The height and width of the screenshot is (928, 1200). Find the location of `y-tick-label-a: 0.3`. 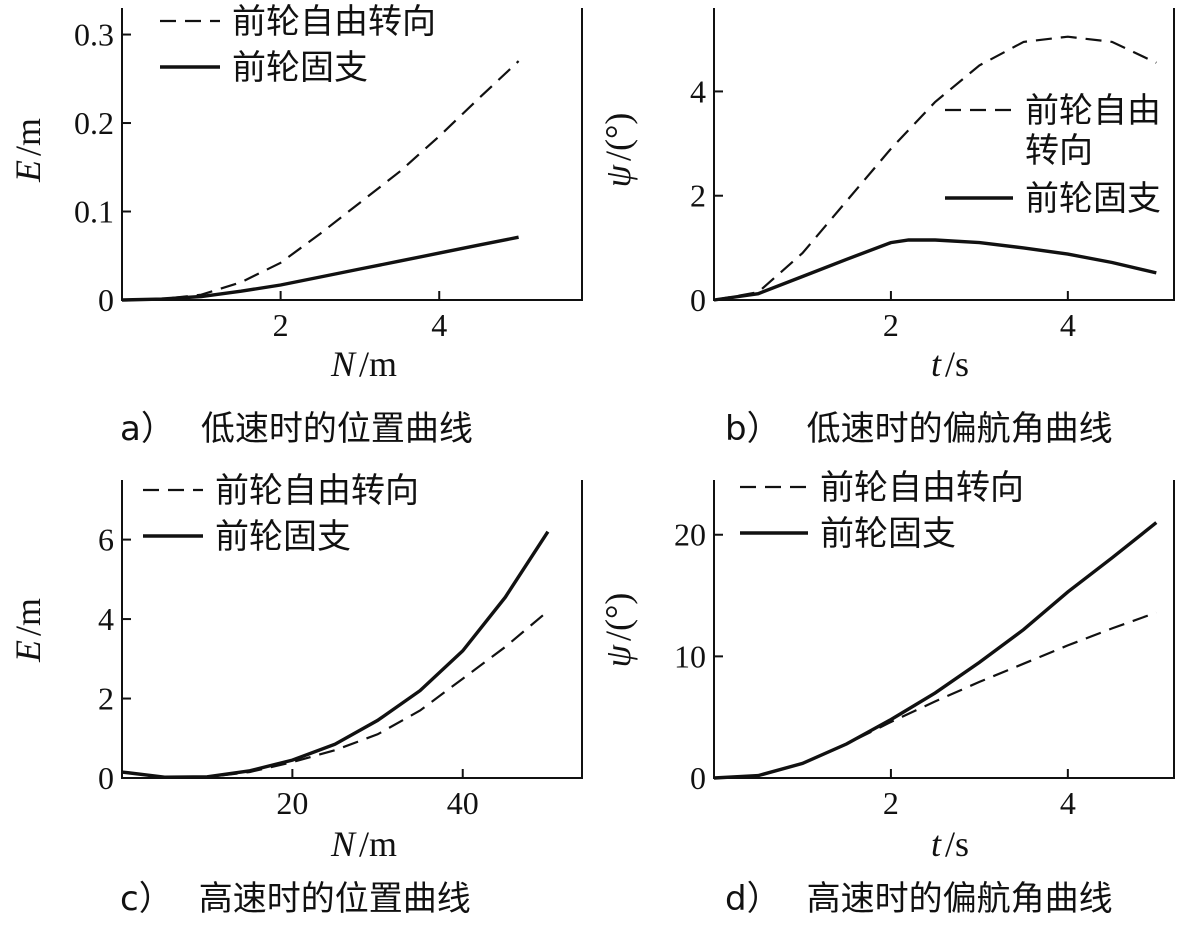

y-tick-label-a: 0.3 is located at coordinates (94, 35).